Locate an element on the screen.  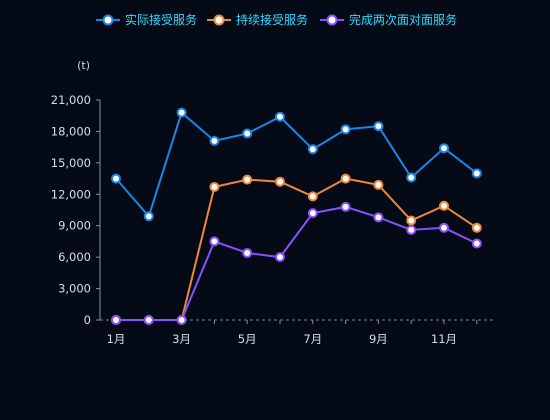
legend-label: 完成两次面对面服务 is located at coordinates (403, 19).